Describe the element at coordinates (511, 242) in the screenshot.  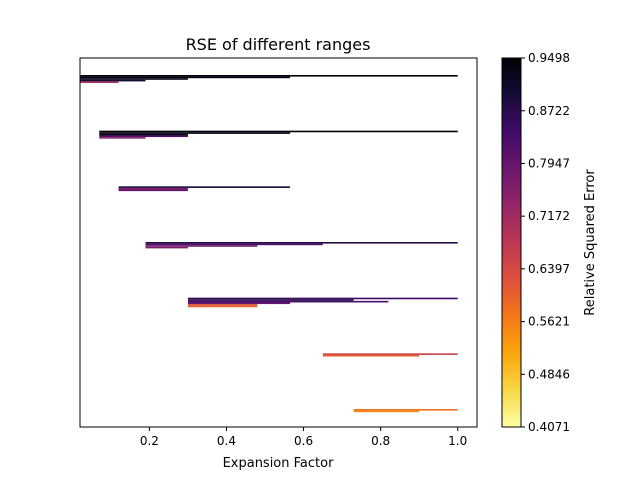
I see `colorbar` at that location.